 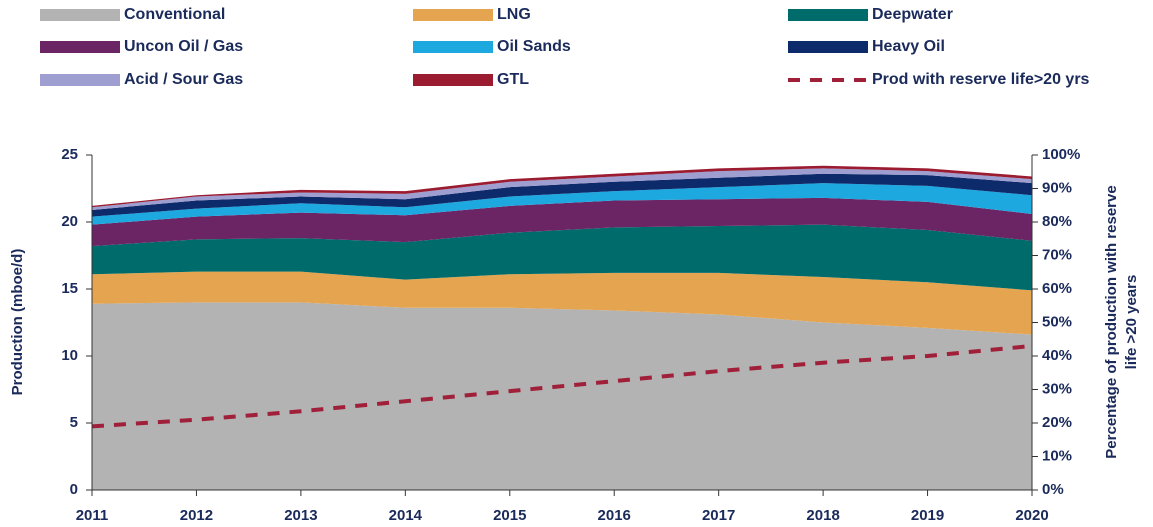 What do you see at coordinates (1057, 221) in the screenshot?
I see `y2-tick-label: 80%` at bounding box center [1057, 221].